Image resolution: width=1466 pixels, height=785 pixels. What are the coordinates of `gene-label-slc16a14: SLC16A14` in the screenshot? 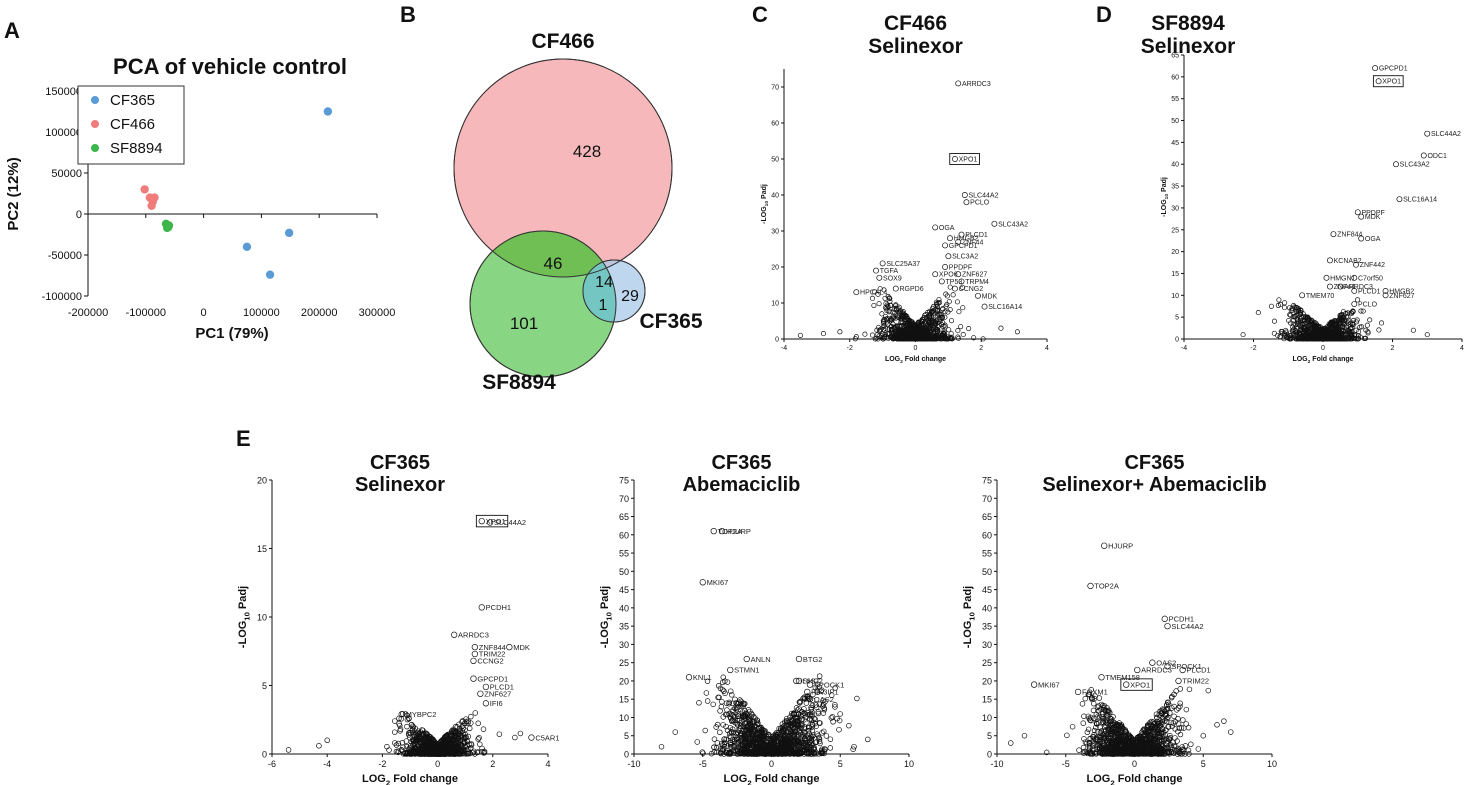 It's located at (1005, 307).